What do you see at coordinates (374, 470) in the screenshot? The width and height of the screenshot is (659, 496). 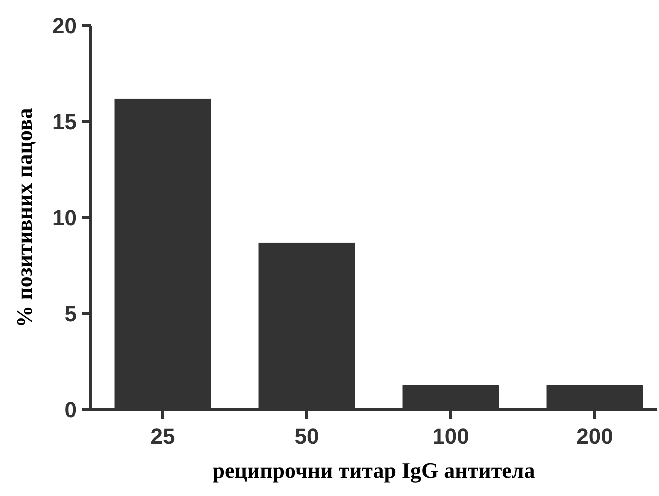 I see `x-axis-title: реципрочни титар IgG антитела` at bounding box center [374, 470].